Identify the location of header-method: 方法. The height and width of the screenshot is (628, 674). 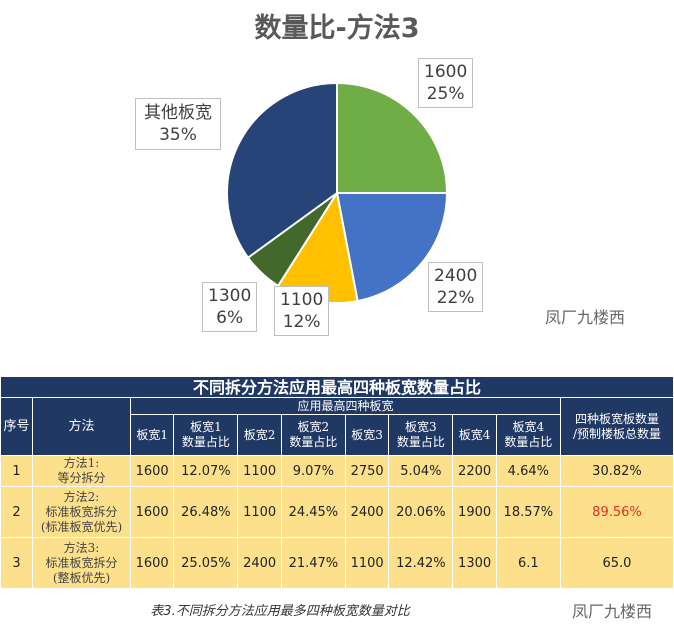
(81, 426).